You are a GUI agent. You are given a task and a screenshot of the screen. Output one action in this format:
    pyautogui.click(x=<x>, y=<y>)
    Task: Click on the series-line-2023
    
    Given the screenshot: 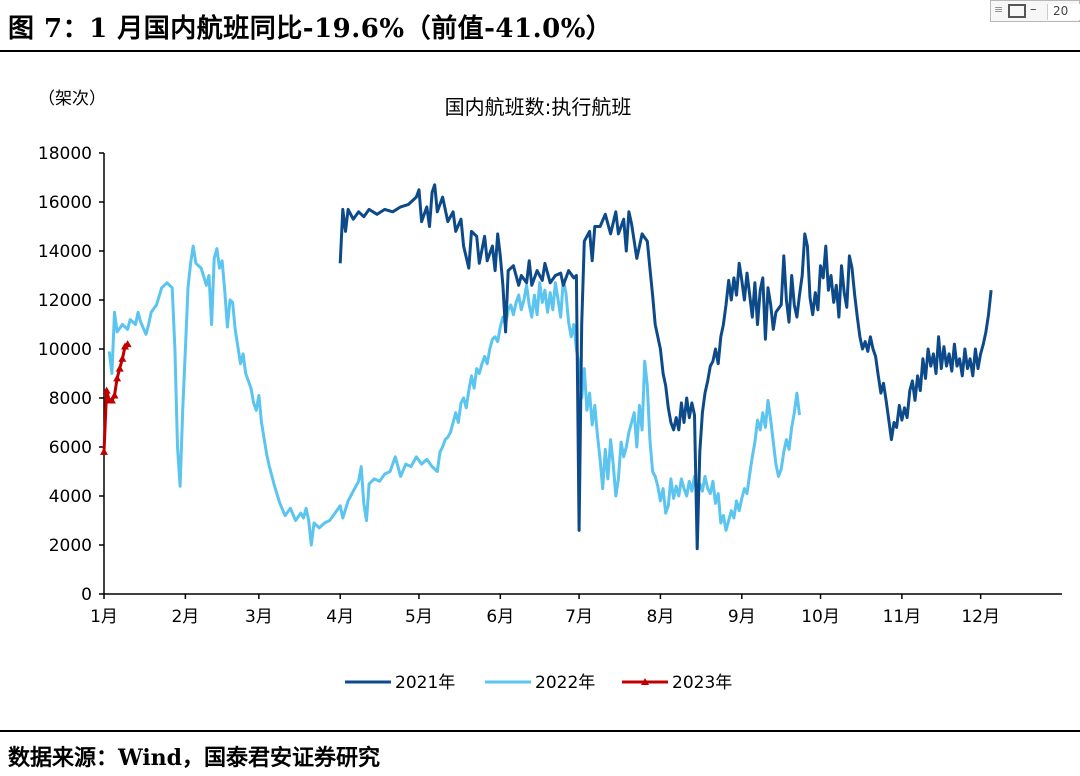 What is the action you would take?
    pyautogui.click(x=115, y=397)
    